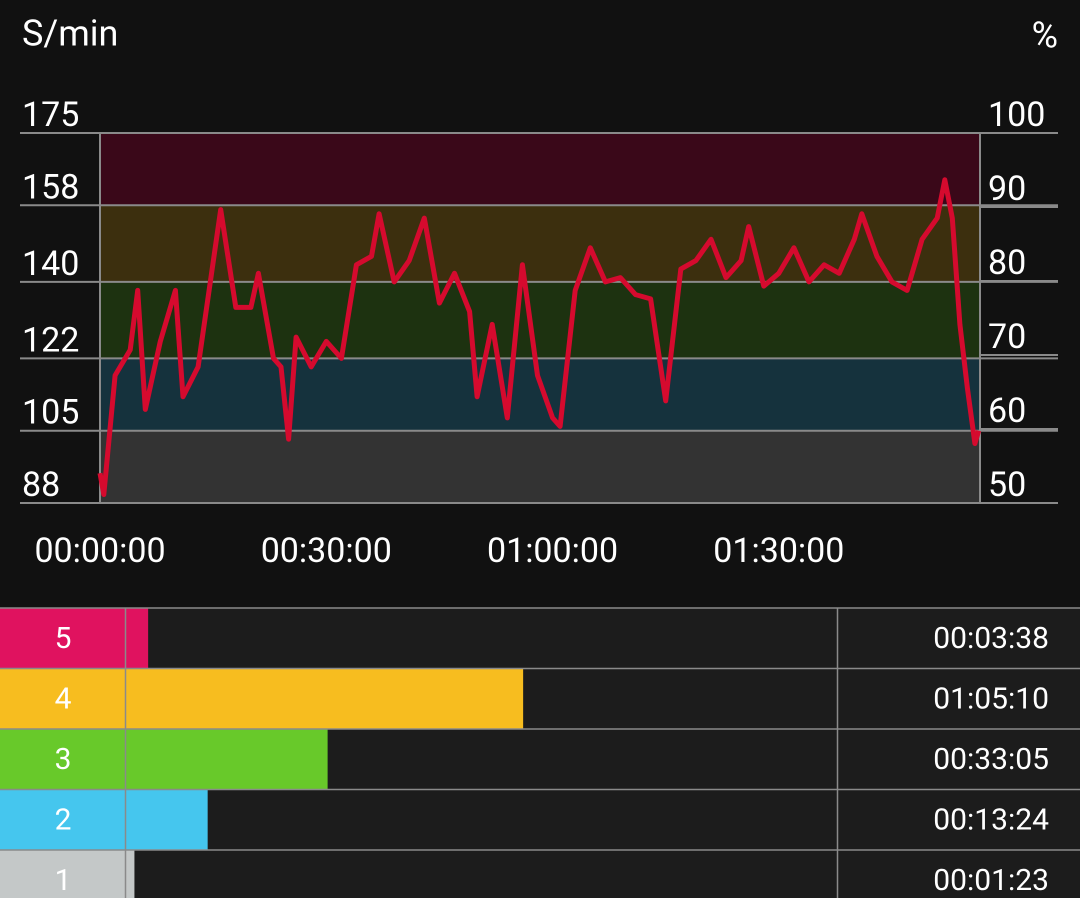 The image size is (1080, 898). What do you see at coordinates (991, 759) in the screenshot?
I see `zone-time: 00:33:05` at bounding box center [991, 759].